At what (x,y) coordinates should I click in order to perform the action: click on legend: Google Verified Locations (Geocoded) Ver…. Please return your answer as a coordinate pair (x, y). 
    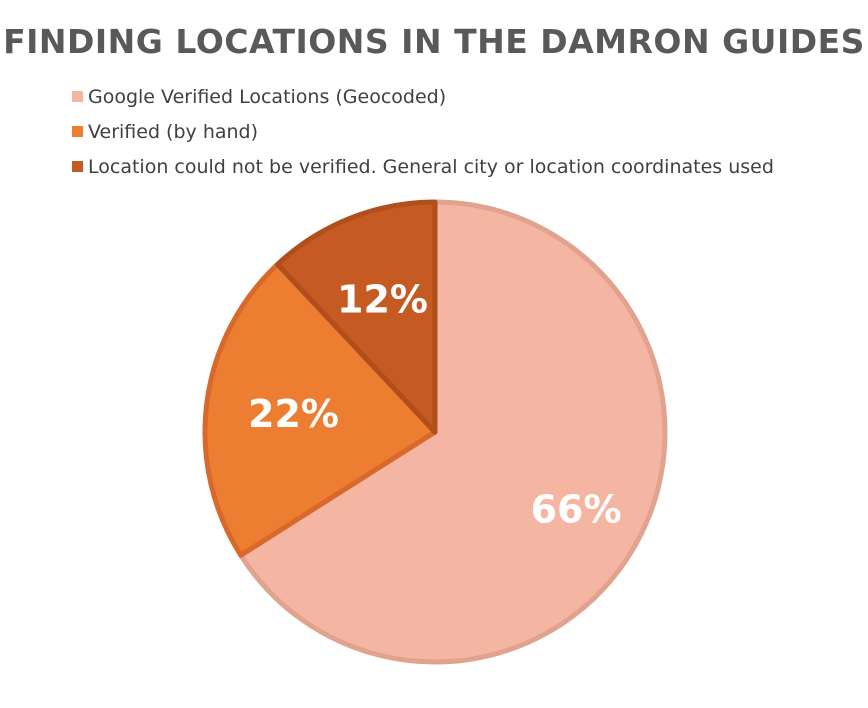
    Looking at the image, I should click on (423, 131).